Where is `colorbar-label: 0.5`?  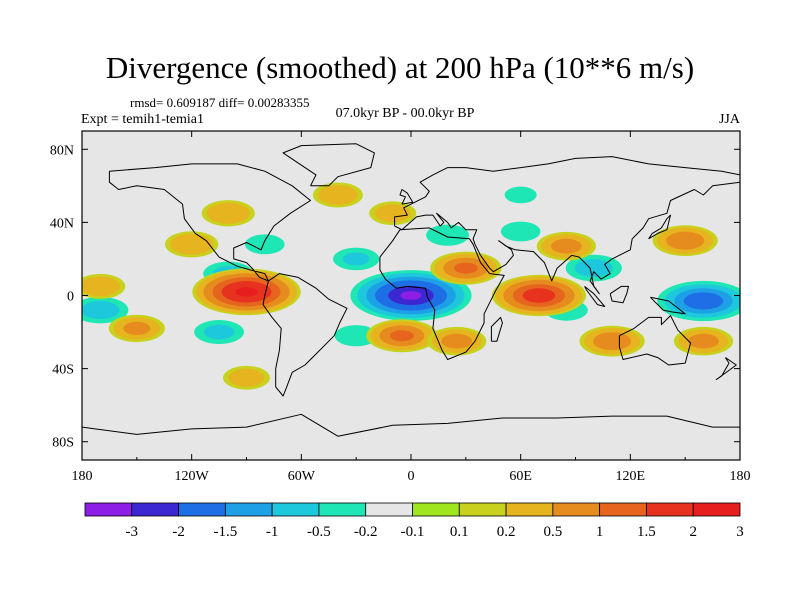
colorbar-label: 0.5 is located at coordinates (553, 532).